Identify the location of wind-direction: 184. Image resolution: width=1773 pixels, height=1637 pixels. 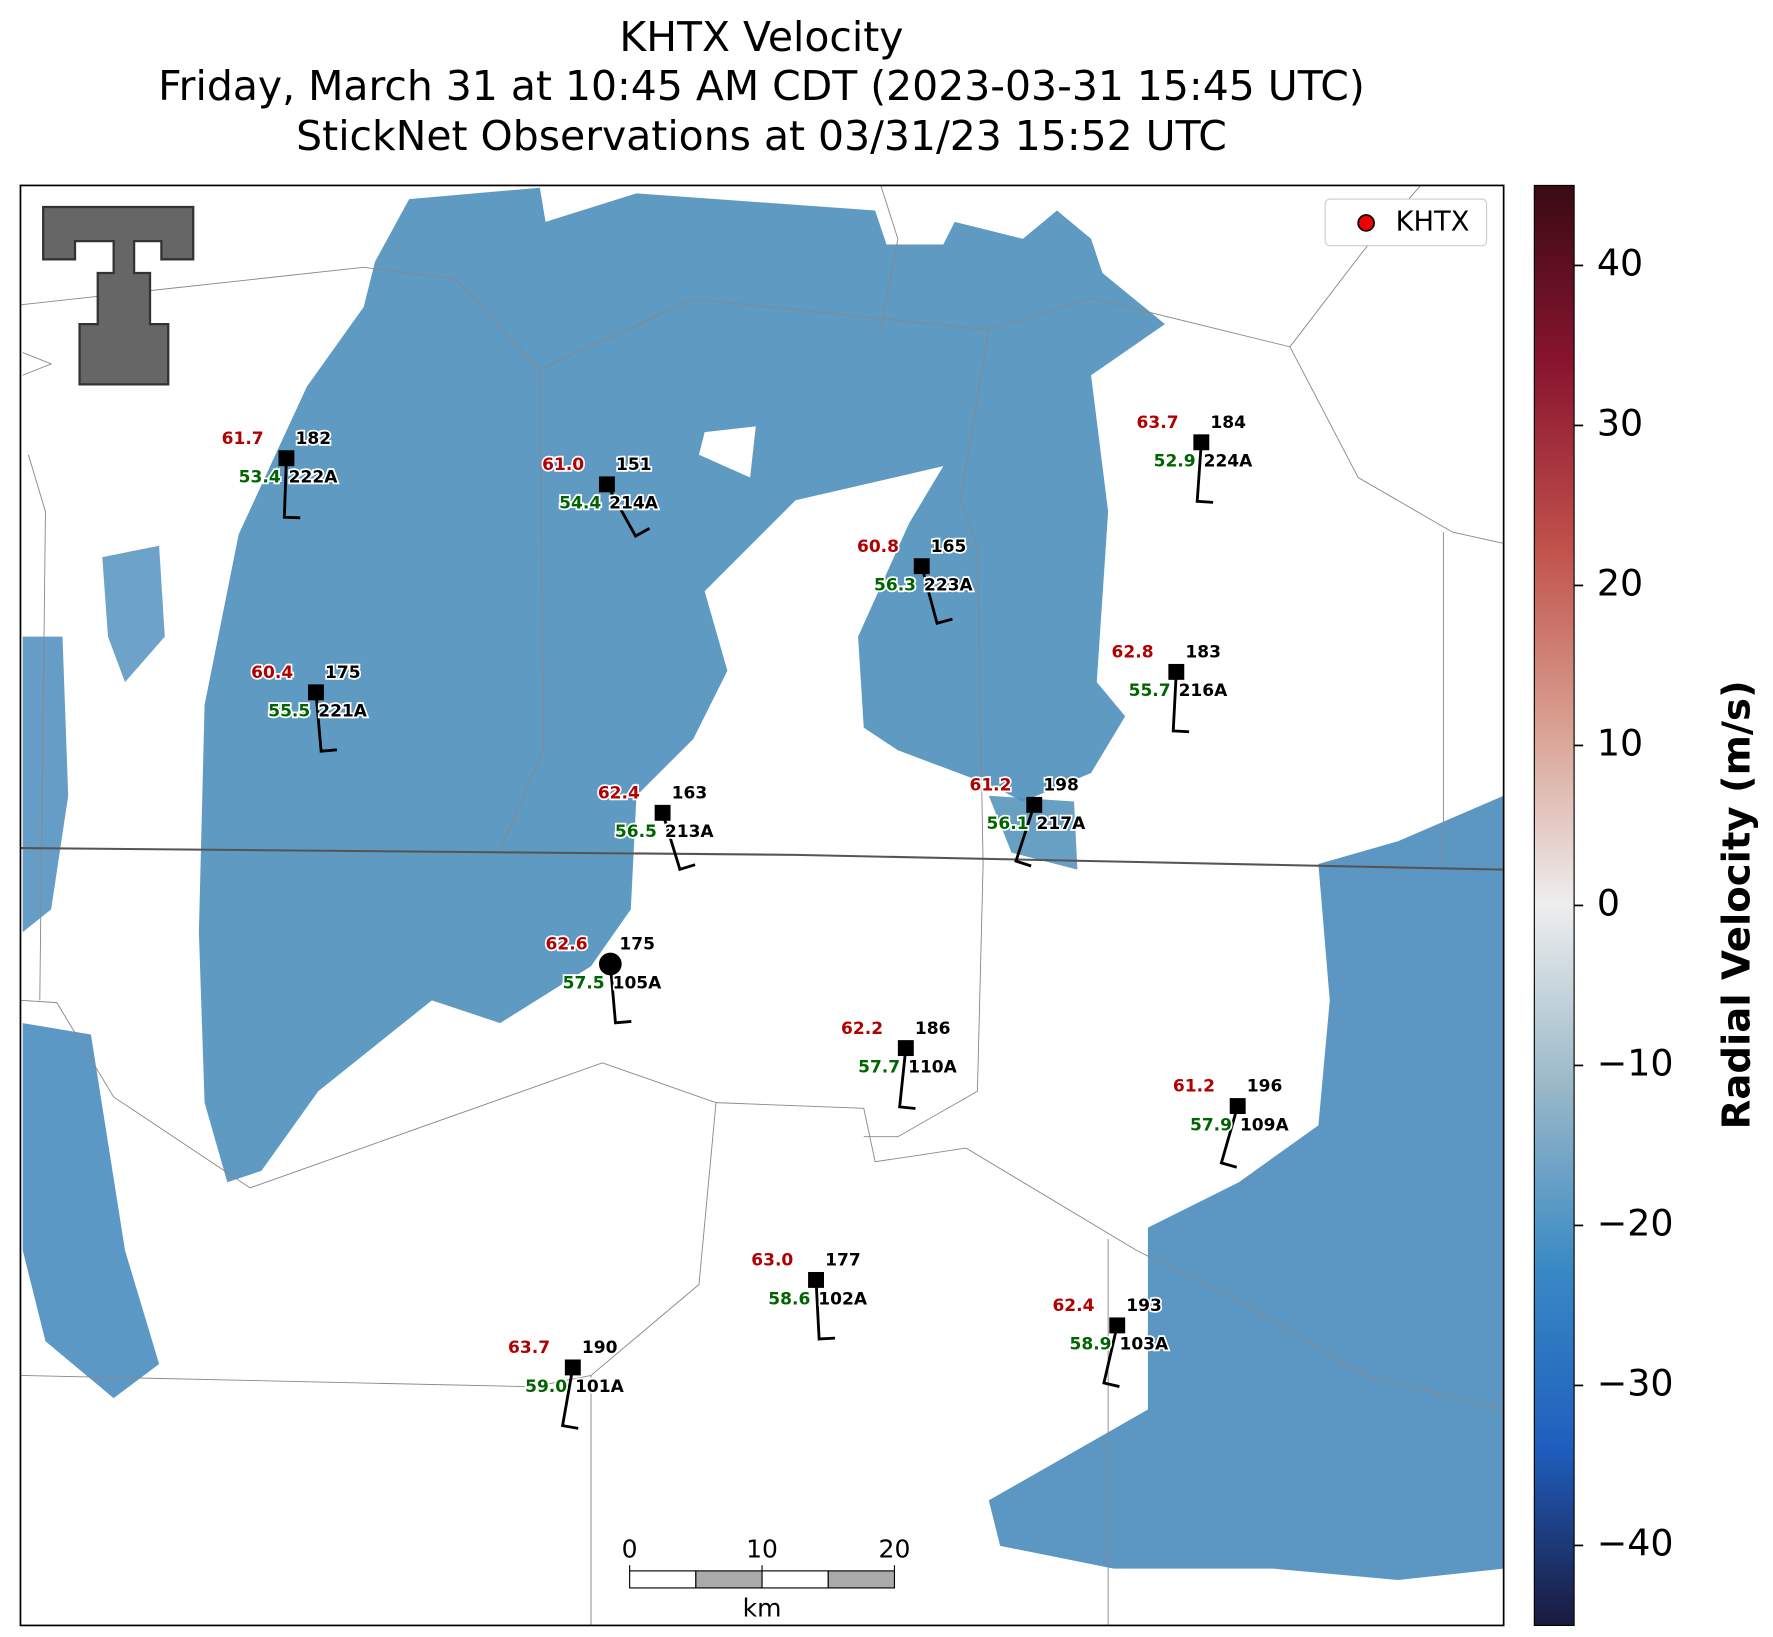
(1228, 423).